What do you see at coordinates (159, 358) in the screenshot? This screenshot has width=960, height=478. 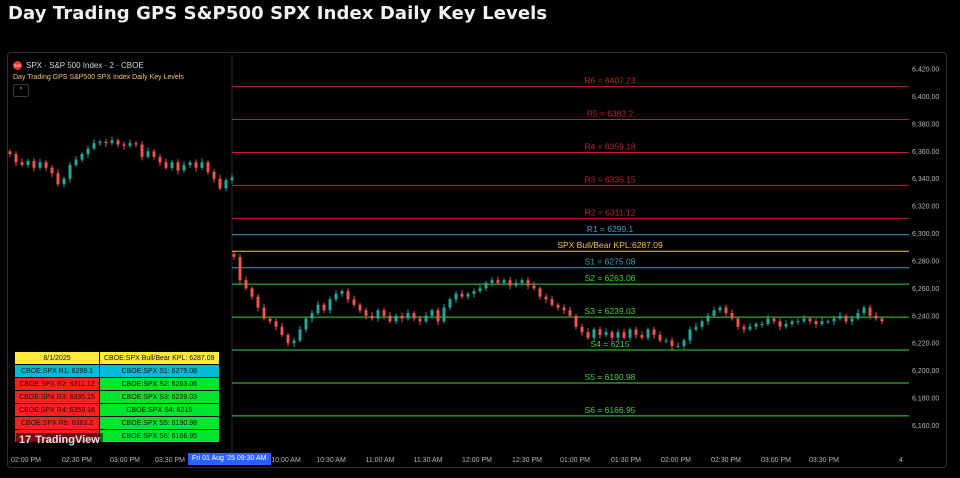 I see `table-cell: CBOE:SPX Bull/Bear KPL: 6287.09` at bounding box center [159, 358].